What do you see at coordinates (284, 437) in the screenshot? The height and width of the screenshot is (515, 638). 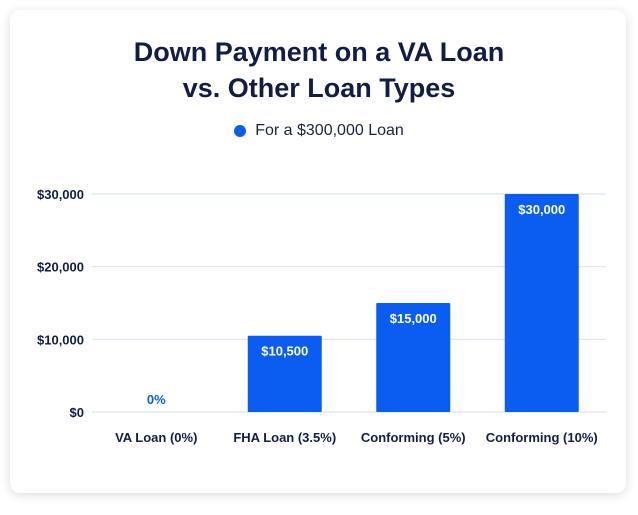 I see `x-tick-label: FHA Loan (3.5%)` at bounding box center [284, 437].